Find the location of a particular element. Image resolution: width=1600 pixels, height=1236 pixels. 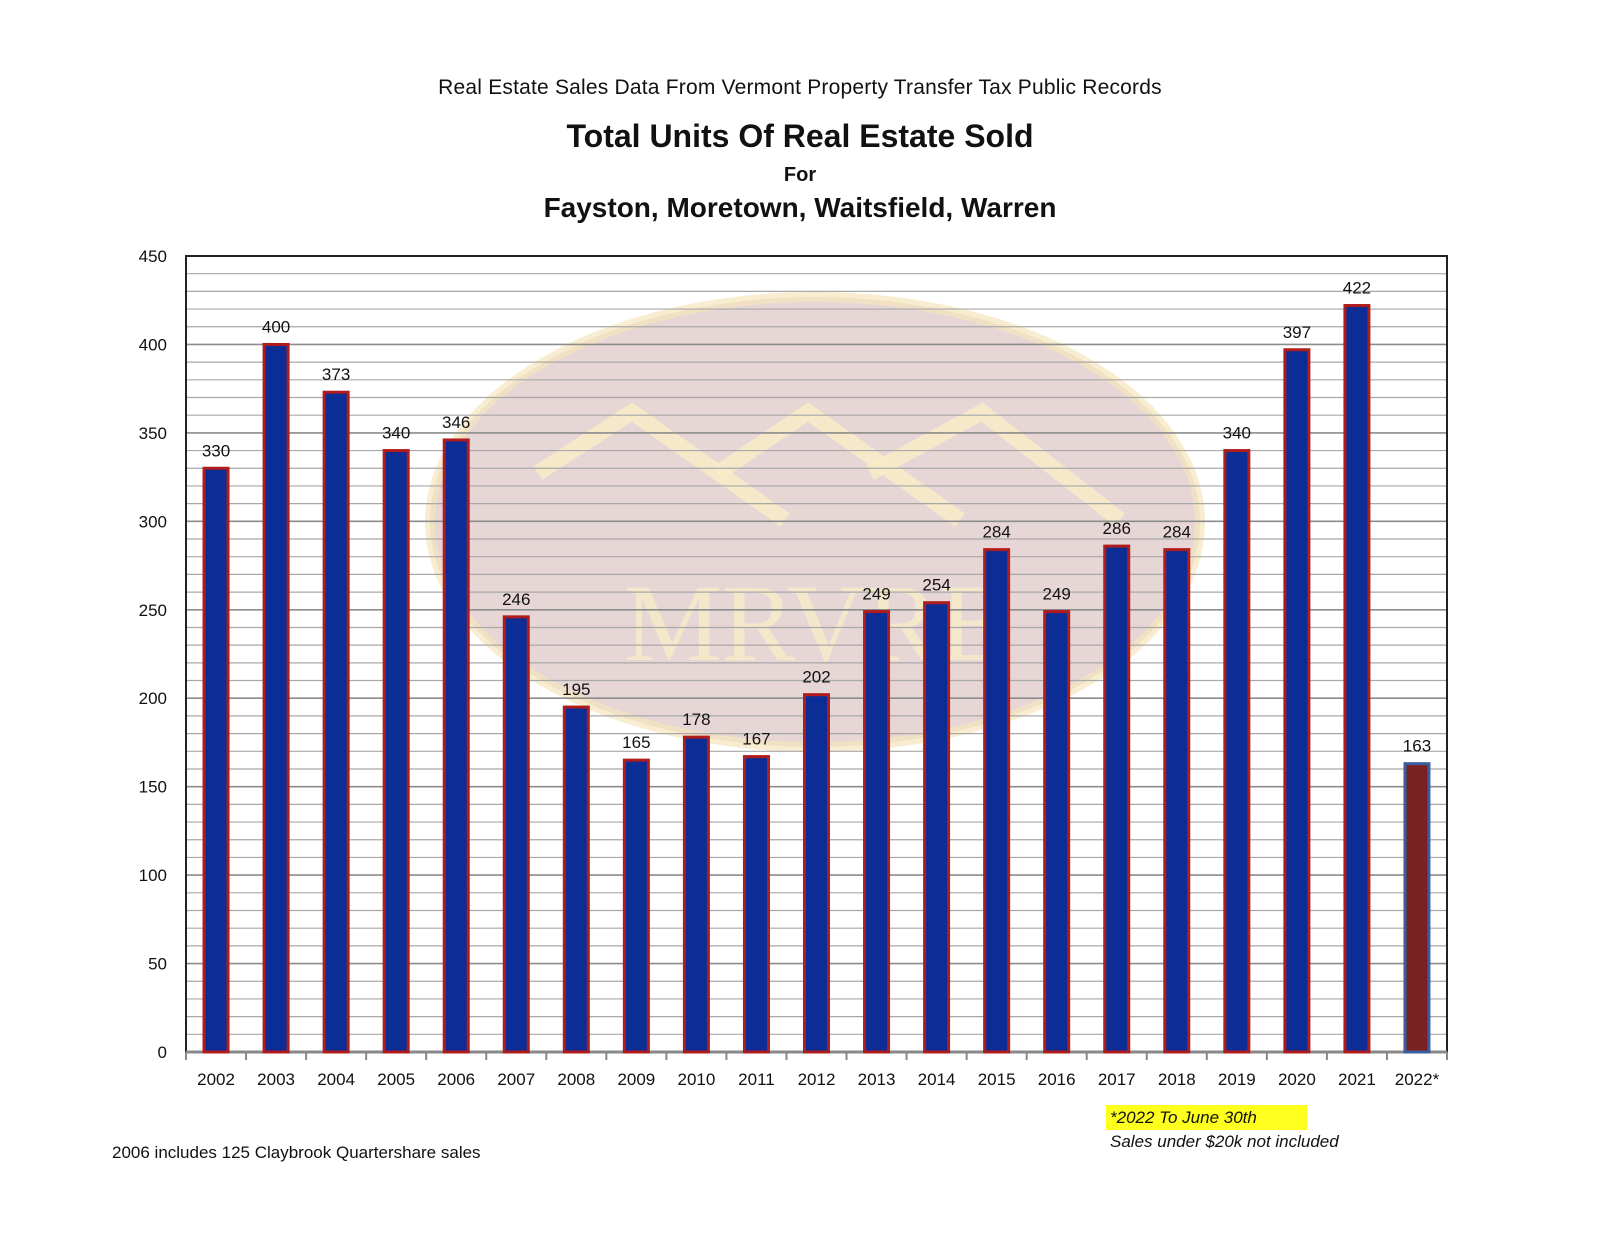

x-tick-label: 2009 is located at coordinates (636, 1079).